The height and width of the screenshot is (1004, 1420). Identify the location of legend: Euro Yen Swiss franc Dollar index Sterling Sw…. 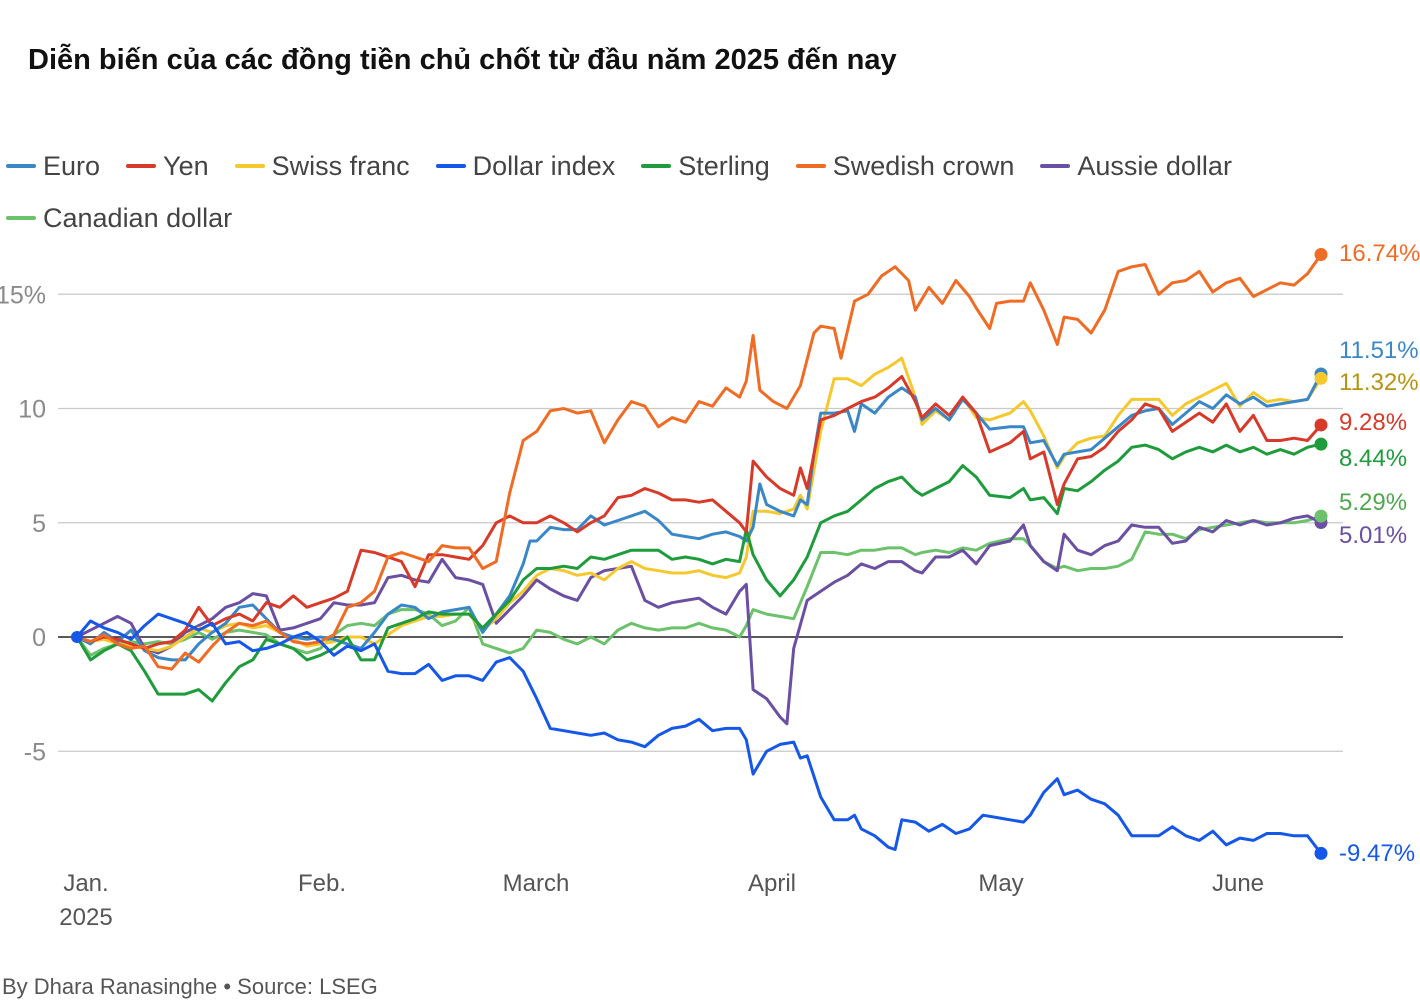
(700, 192).